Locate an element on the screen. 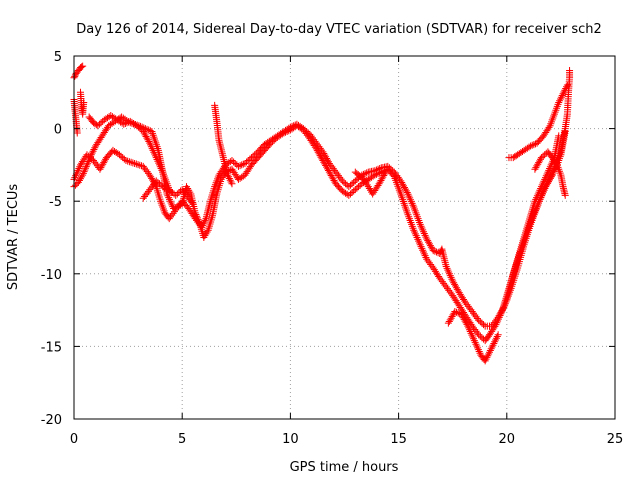  x-tick-label: 25 is located at coordinates (615, 439).